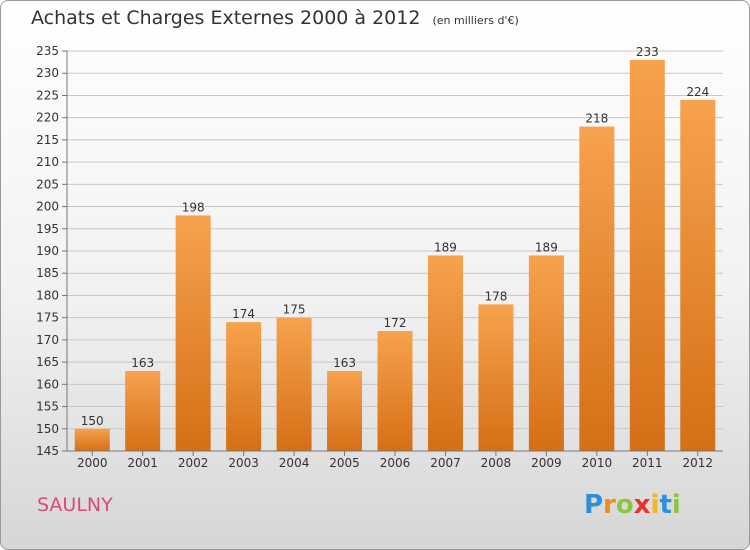 The height and width of the screenshot is (550, 750). I want to click on bar-2005, so click(345, 411).